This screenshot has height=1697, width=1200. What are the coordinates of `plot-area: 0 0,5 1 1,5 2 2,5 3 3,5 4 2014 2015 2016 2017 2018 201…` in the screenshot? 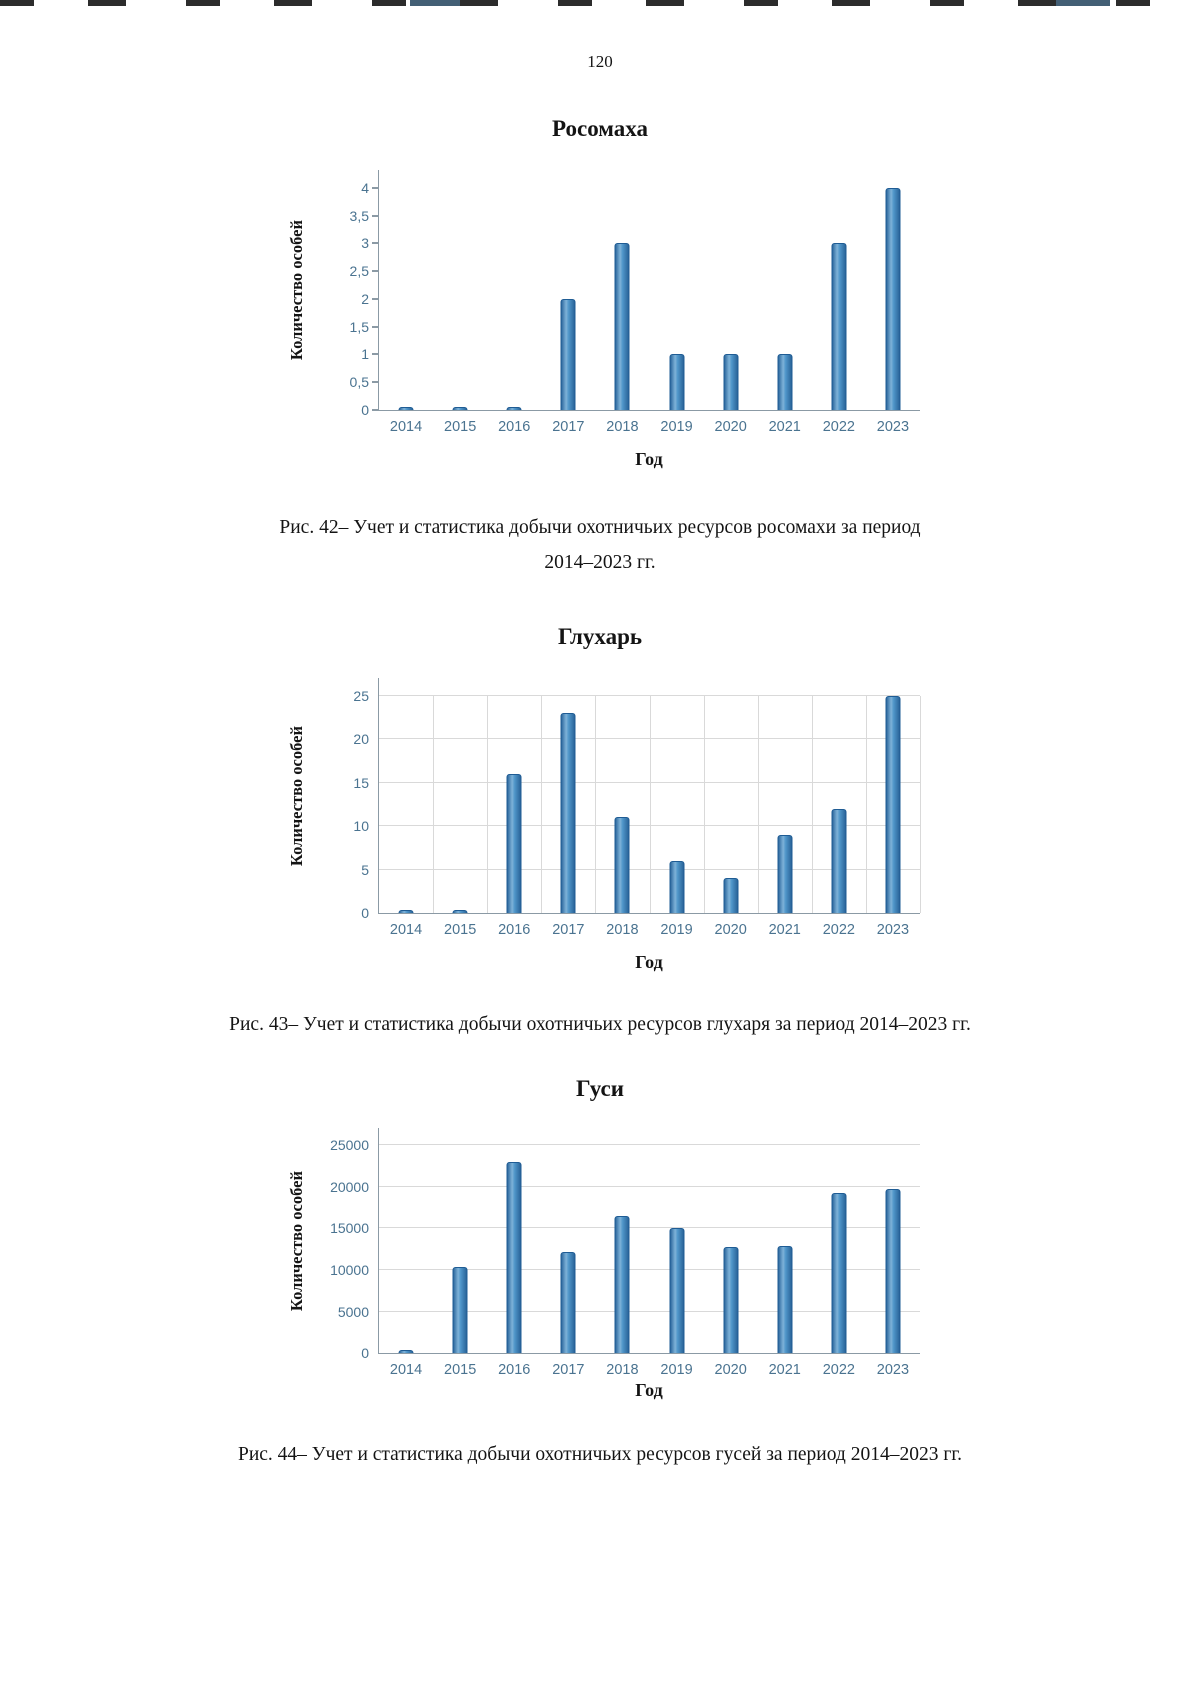 It's located at (617, 320).